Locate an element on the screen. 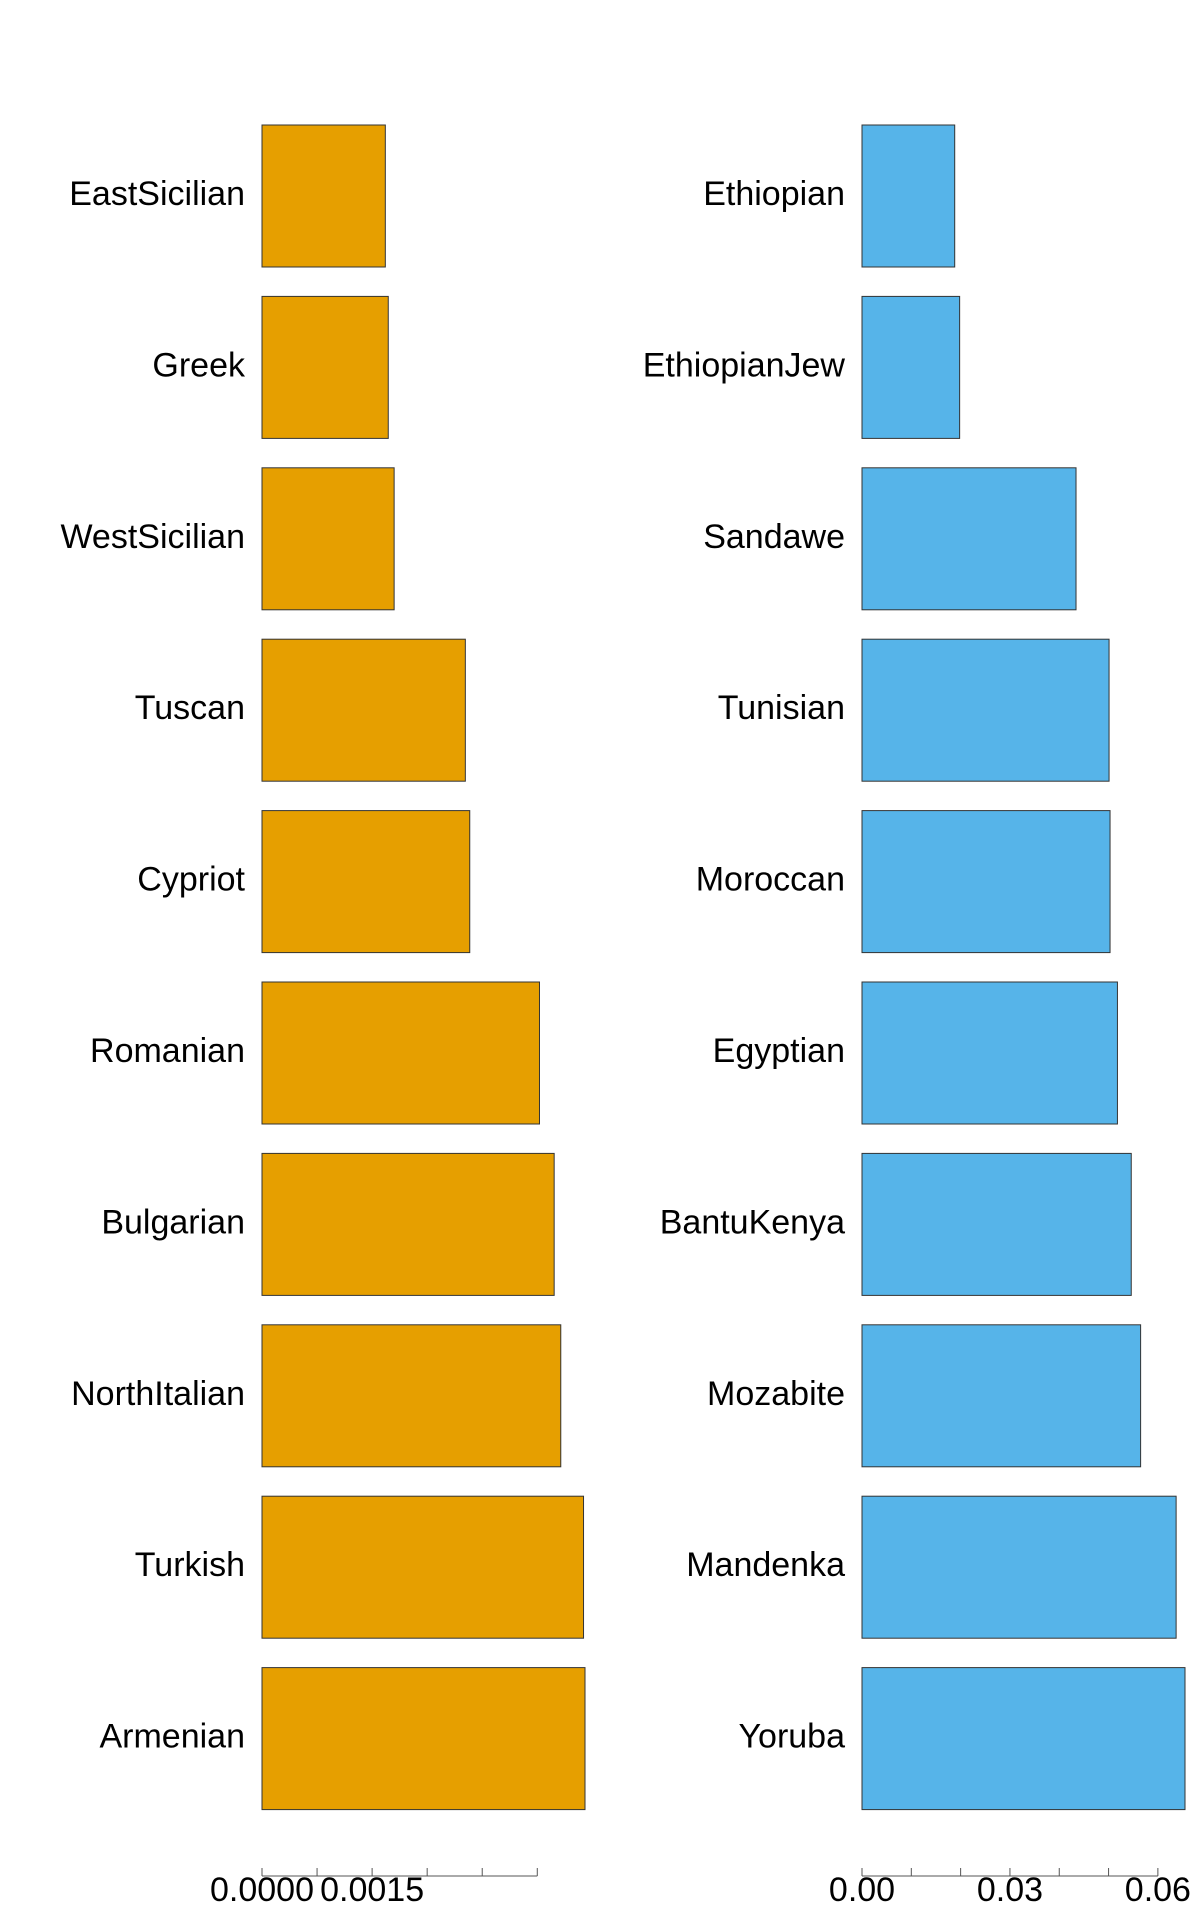 This screenshot has height=1920, width=1200. y-tick-label: Moroccan is located at coordinates (770, 880).